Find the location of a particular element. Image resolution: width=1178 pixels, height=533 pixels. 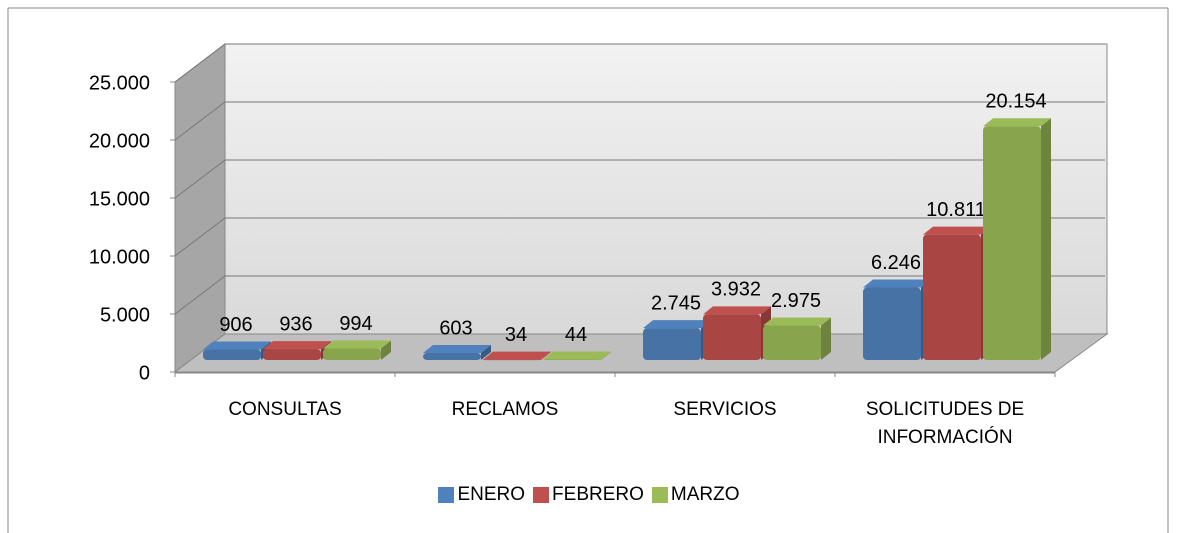

value-label: 34 is located at coordinates (516, 335).